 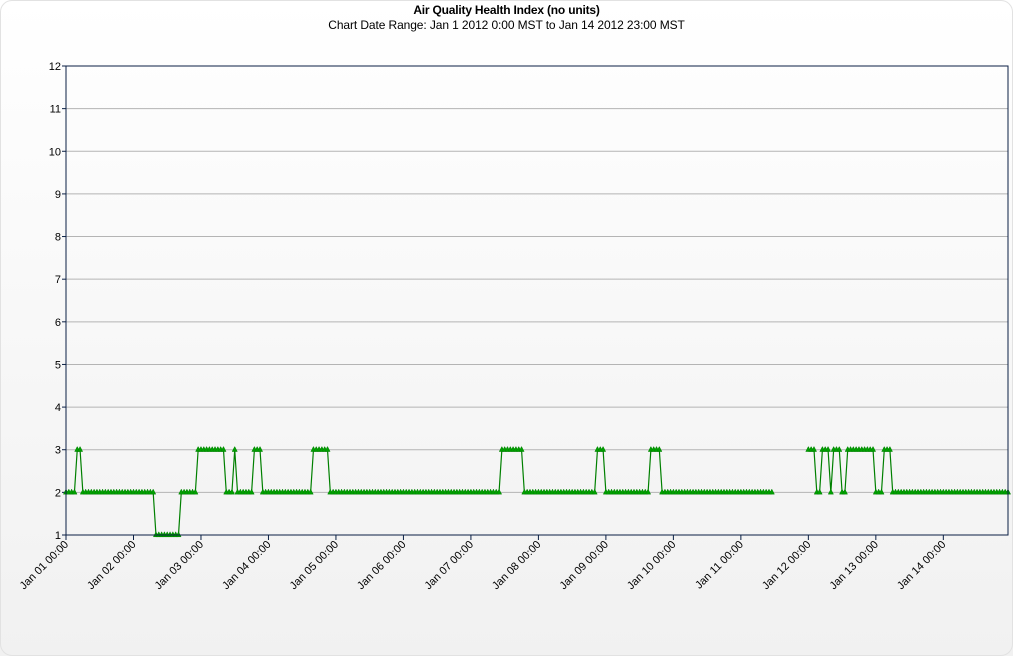 What do you see at coordinates (584, 565) in the screenshot?
I see `tick-label-x: Jan 09 00:00` at bounding box center [584, 565].